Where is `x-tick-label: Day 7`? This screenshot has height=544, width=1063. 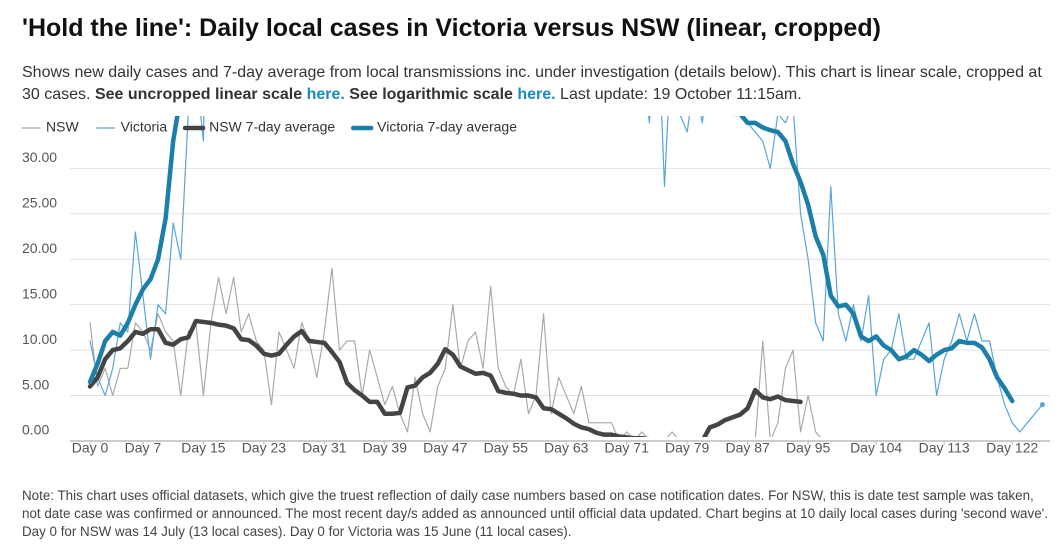 x-tick-label: Day 7 is located at coordinates (143, 448).